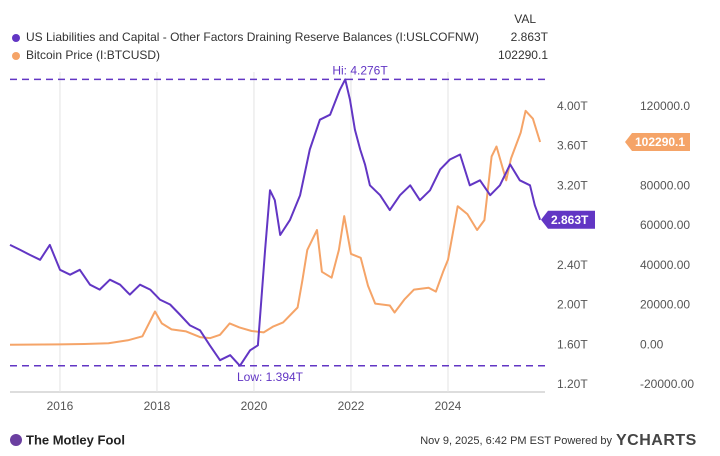 This screenshot has height=456, width=720. Describe the element at coordinates (530, 37) in the screenshot. I see `legend-value: 2.863T` at that location.